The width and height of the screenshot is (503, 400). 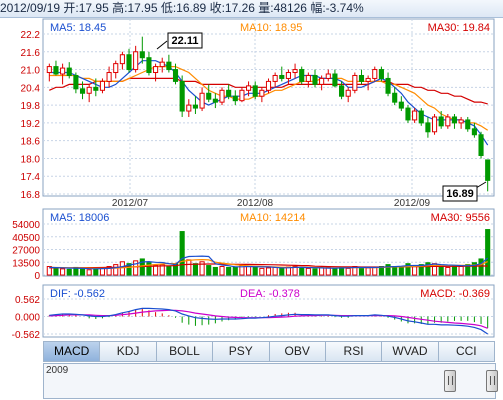 What do you see at coordinates (481, 185) in the screenshot?
I see `low-marker-pointer` at bounding box center [481, 185].